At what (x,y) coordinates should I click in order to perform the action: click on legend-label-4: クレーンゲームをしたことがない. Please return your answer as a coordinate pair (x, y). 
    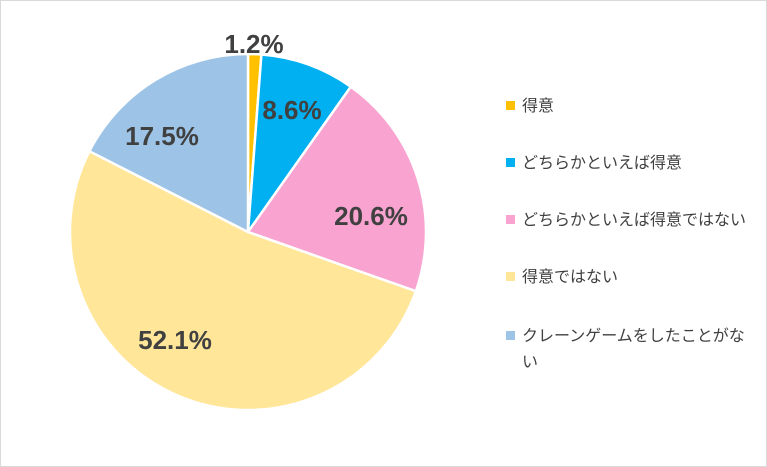
    Looking at the image, I should click on (633, 348).